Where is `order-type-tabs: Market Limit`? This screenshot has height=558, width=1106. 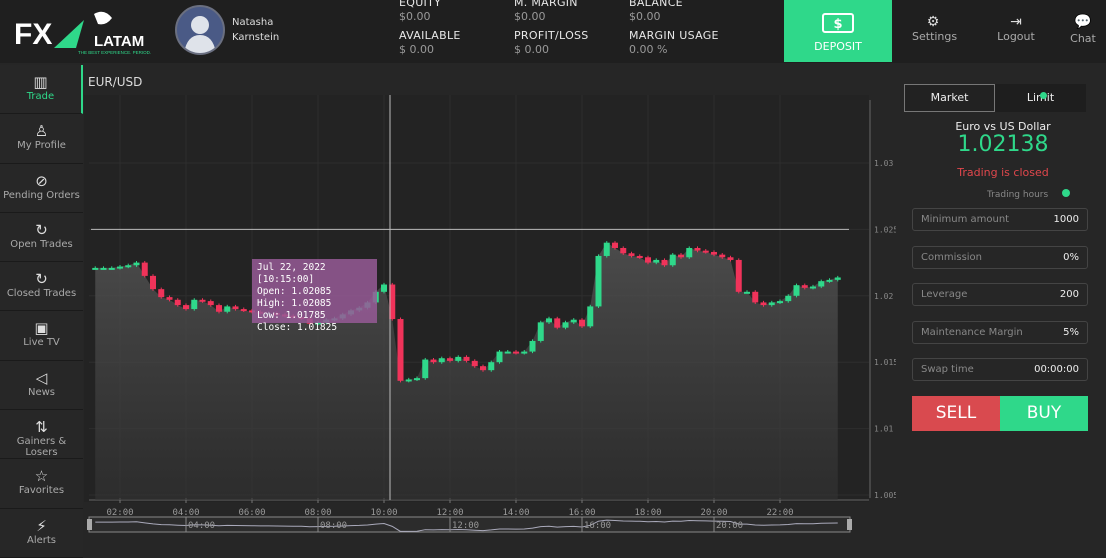 order-type-tabs: Market Limit is located at coordinates (995, 98).